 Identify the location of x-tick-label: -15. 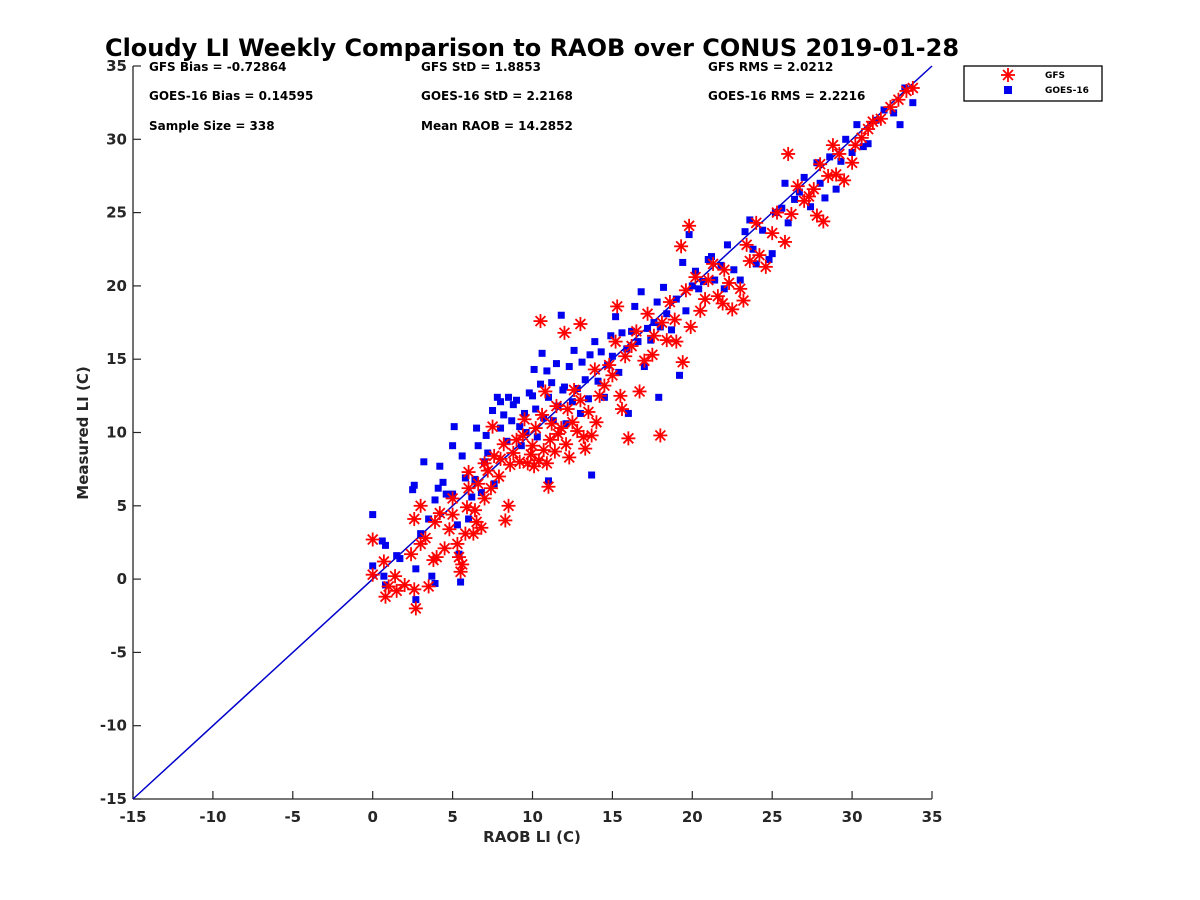
(132, 817).